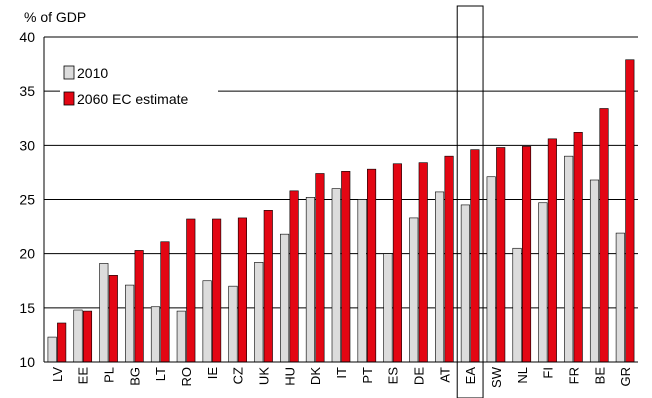  I want to click on bar-2060-ec-estimate-be, so click(604, 235).